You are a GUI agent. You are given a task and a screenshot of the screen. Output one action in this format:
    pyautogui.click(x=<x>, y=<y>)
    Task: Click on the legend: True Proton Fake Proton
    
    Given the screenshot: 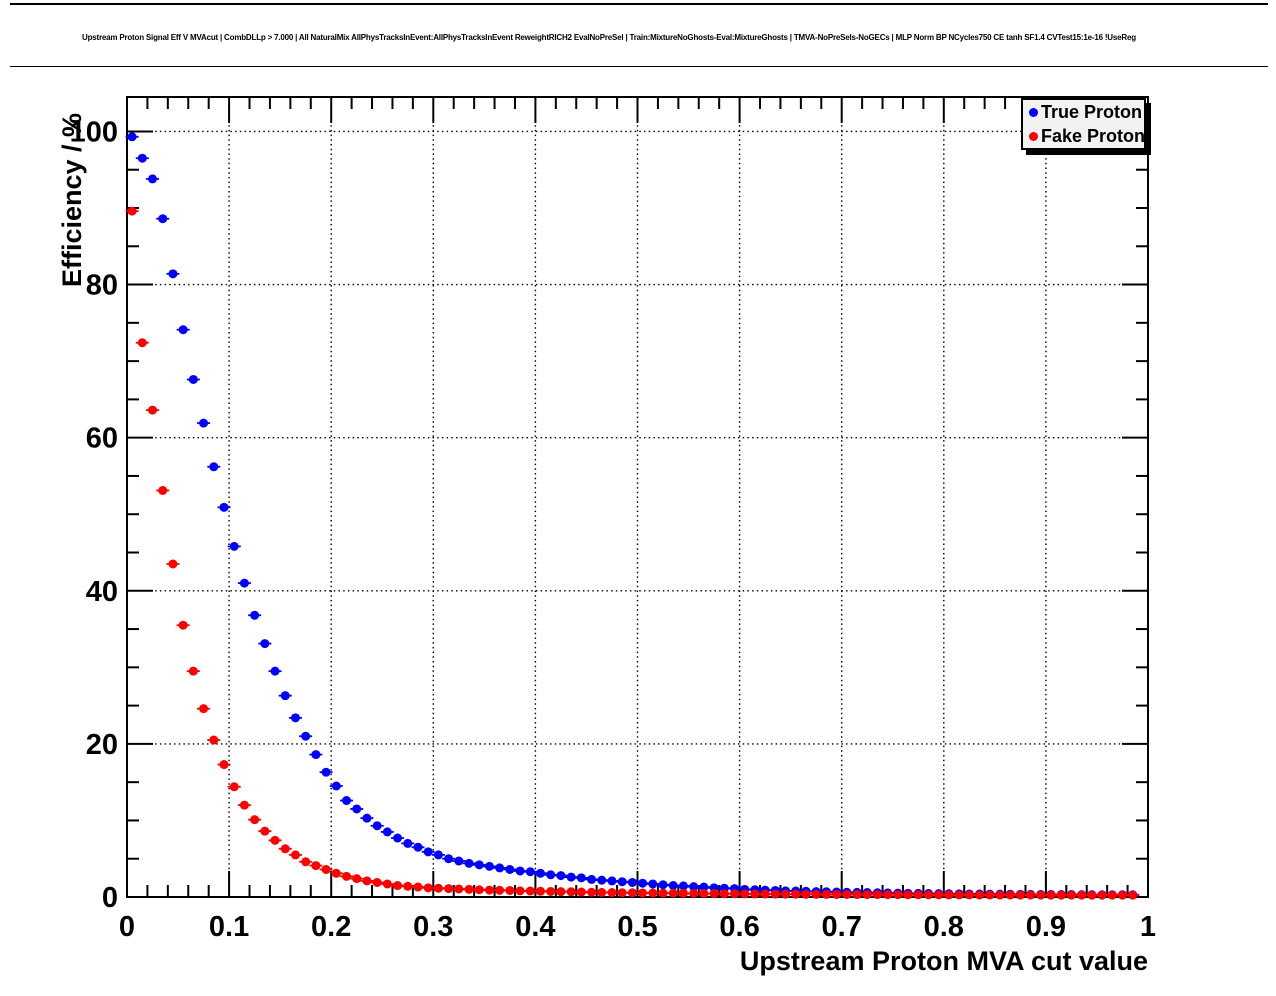 What is the action you would take?
    pyautogui.click(x=1083, y=124)
    